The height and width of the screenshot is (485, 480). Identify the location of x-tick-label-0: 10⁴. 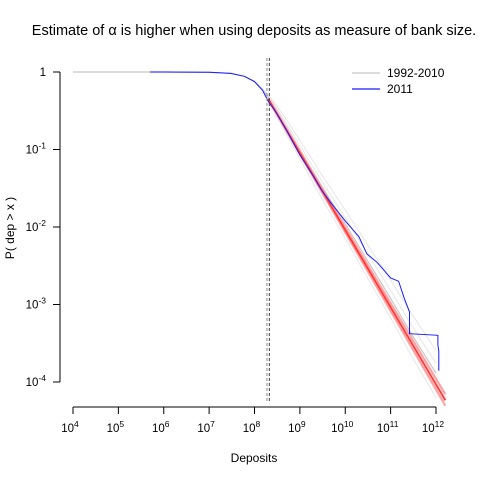
(70, 427).